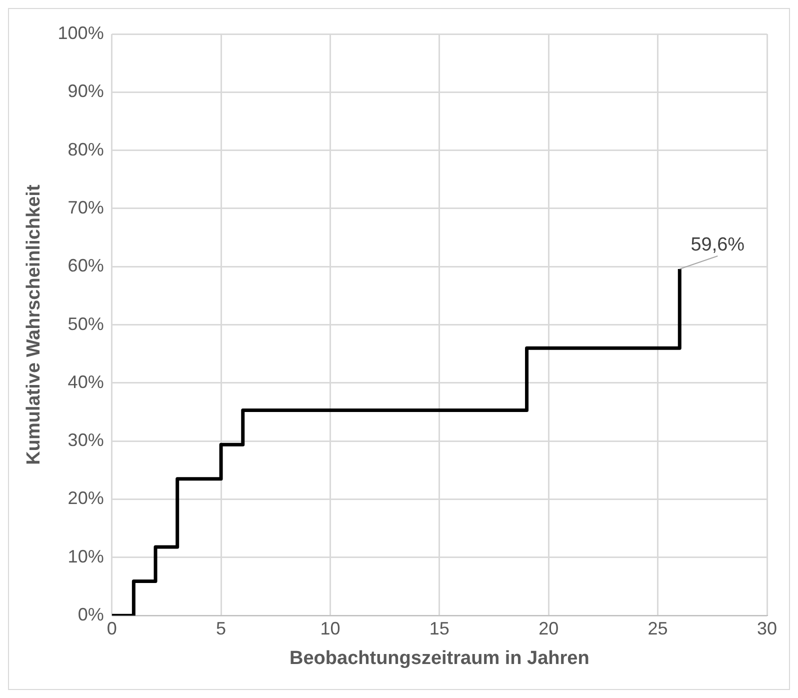  Describe the element at coordinates (86, 324) in the screenshot. I see `y-tick-label: 50%` at that location.